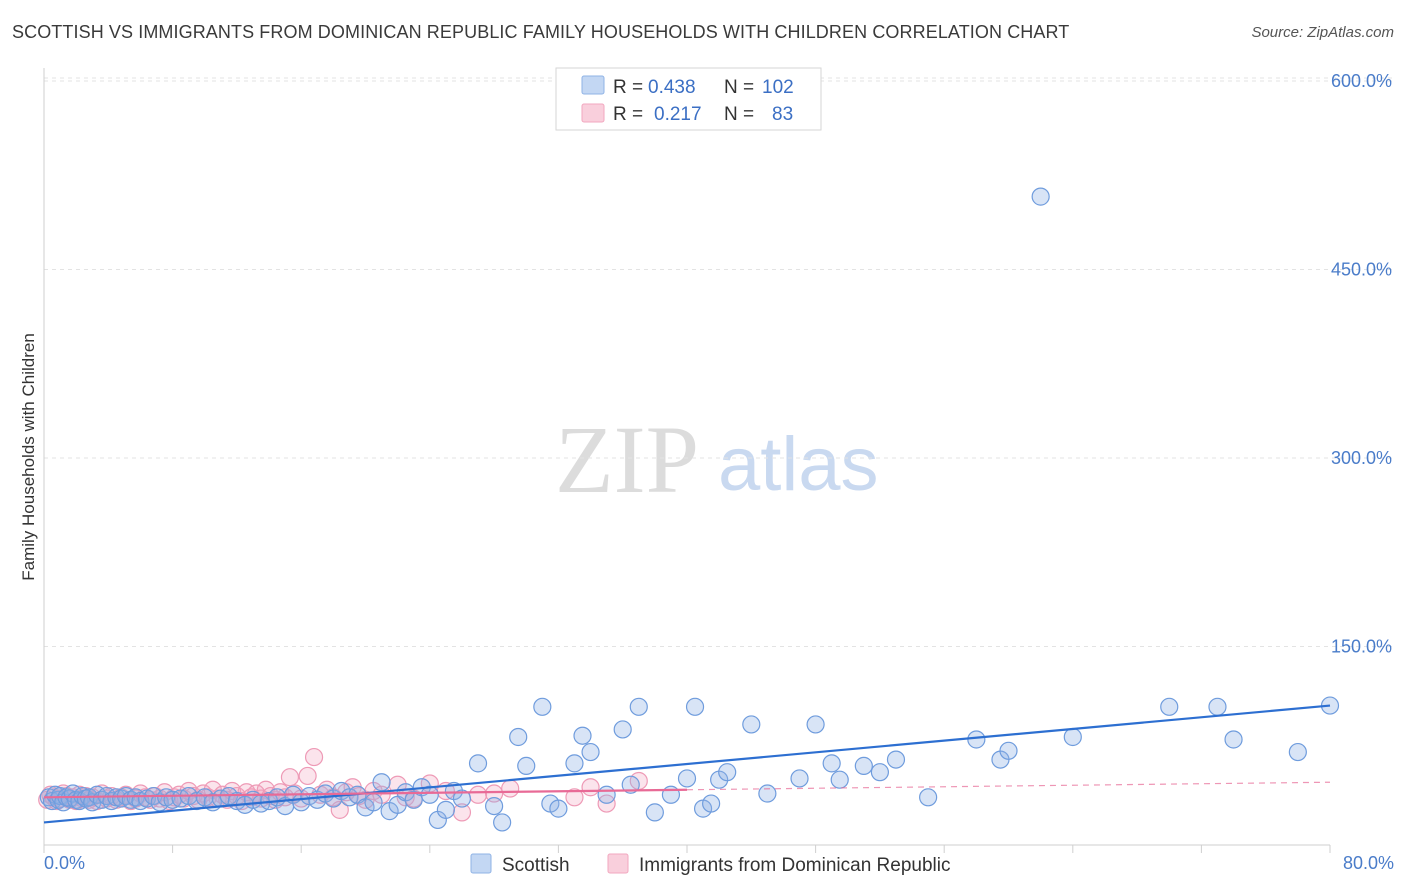  I want to click on source-label: Source: ZipAtlas.com, so click(1322, 32).